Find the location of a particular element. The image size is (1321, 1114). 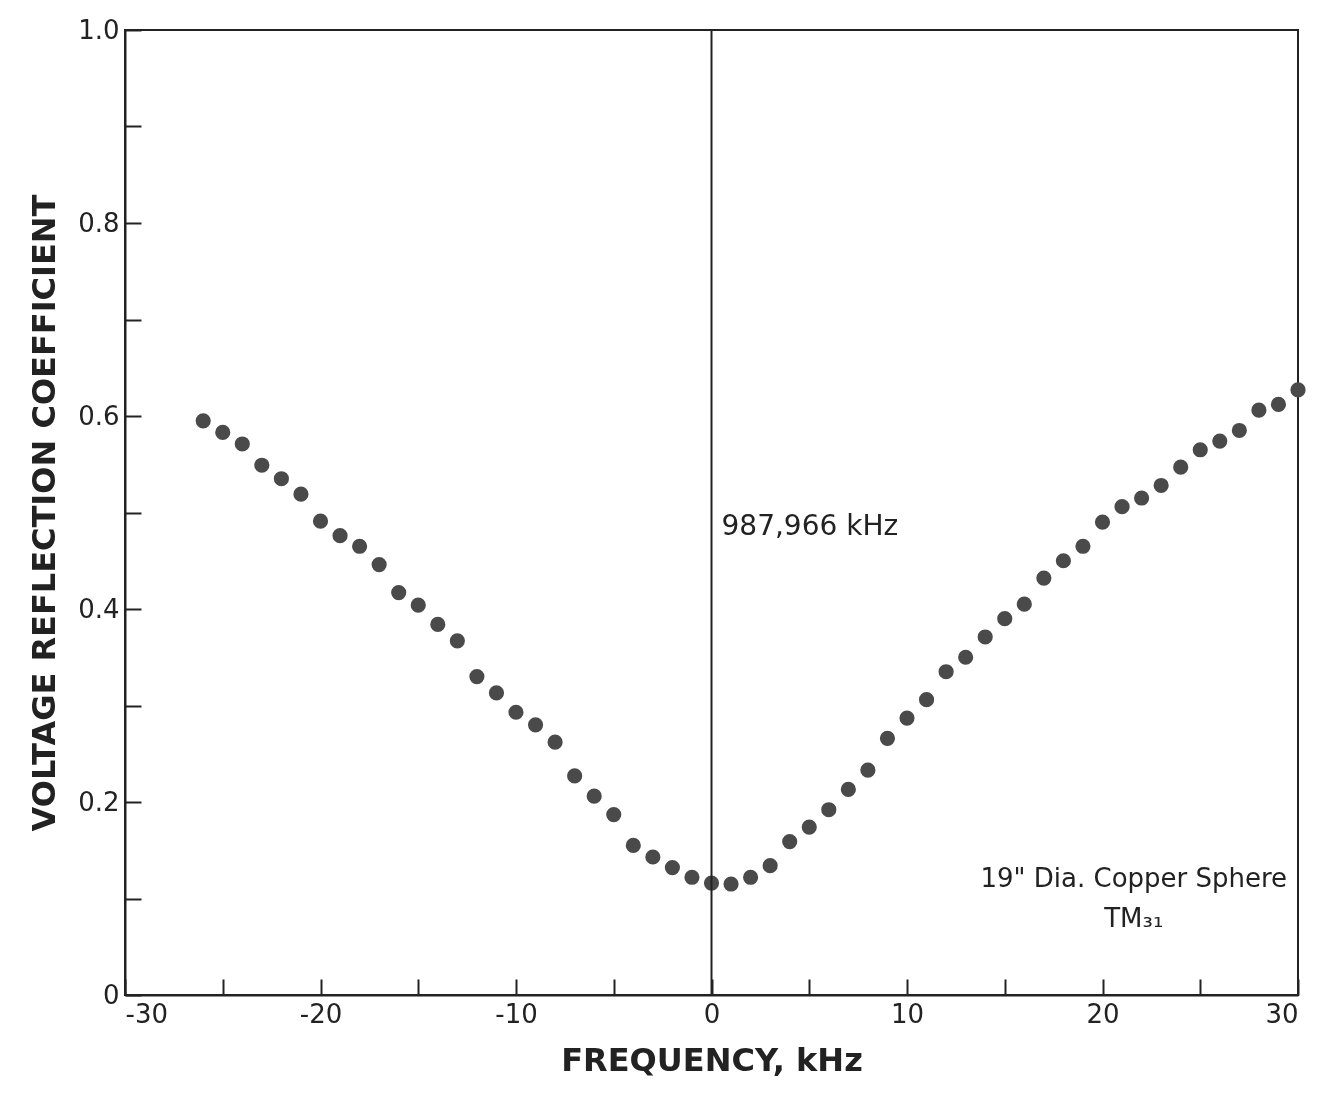

annotation: TM₃₁ is located at coordinates (1133, 918).